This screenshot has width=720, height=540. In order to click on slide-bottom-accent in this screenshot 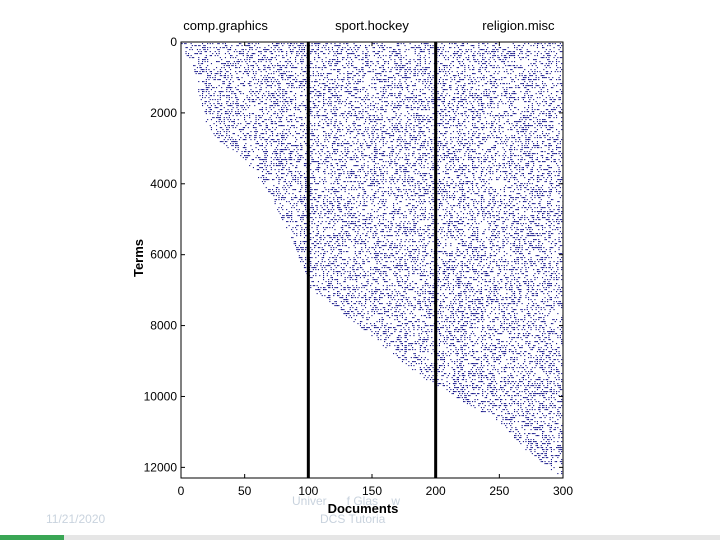, I will do `click(32, 537)`.